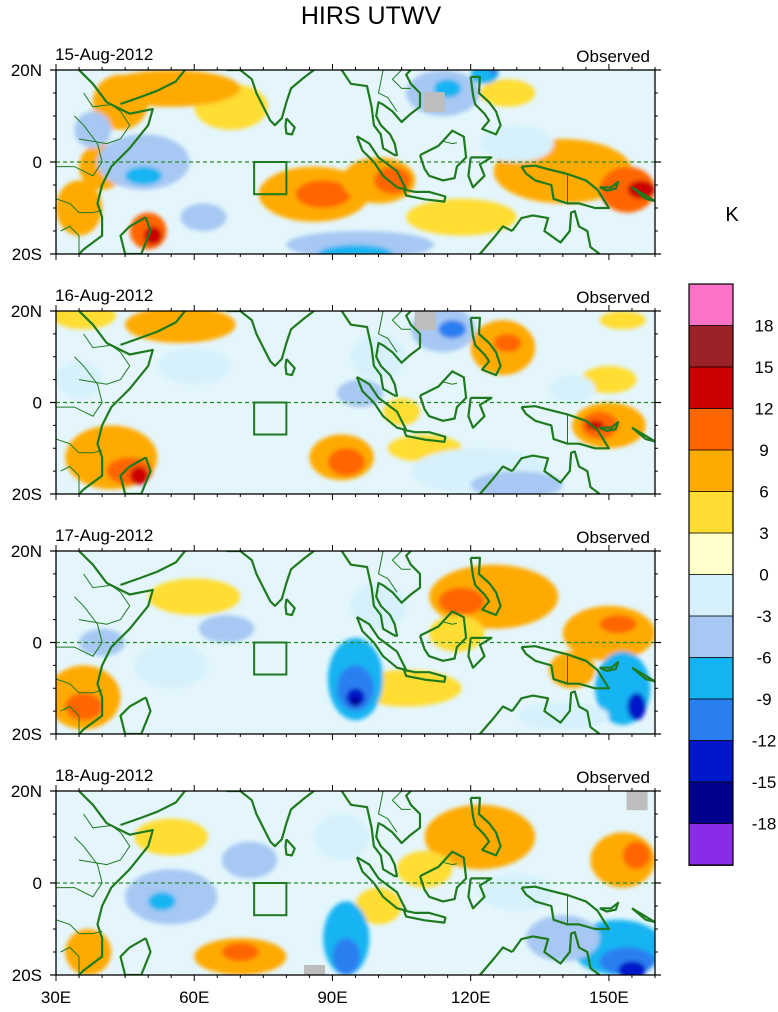  Describe the element at coordinates (763, 616) in the screenshot. I see `colorbar-label: -3` at that location.